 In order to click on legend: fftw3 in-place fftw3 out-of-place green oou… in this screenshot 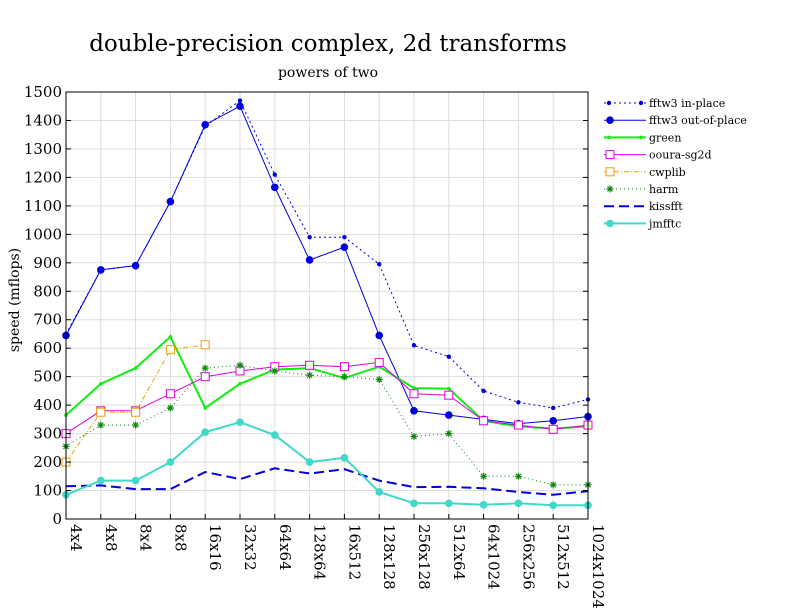, I will do `click(675, 163)`.